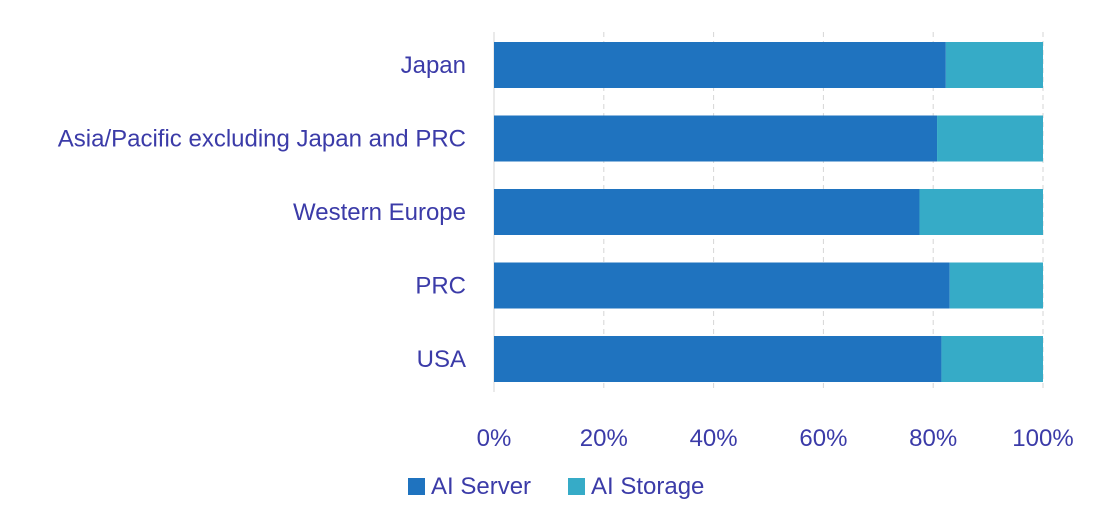 The image size is (1093, 524). Describe the element at coordinates (714, 438) in the screenshot. I see `x-tick-label: 40%` at that location.